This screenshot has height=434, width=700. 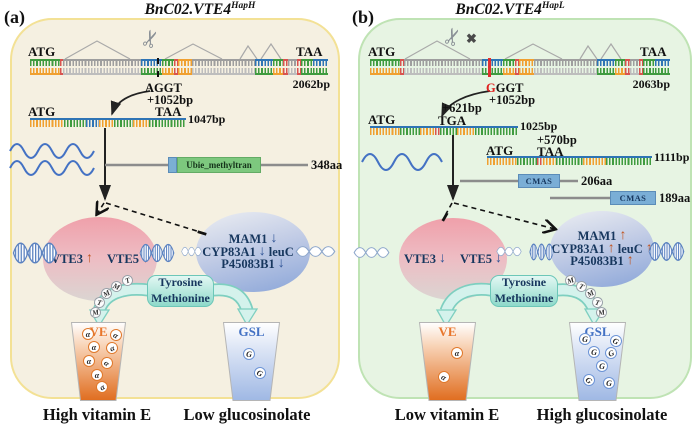 What do you see at coordinates (672, 157) in the screenshot?
I see `transcript-length-label: 1111bp` at bounding box center [672, 157].